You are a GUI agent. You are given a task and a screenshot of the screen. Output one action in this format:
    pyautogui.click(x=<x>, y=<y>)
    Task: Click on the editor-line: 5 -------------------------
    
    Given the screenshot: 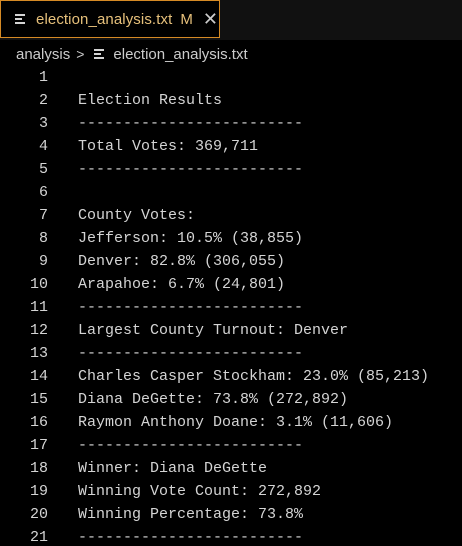 What is the action you would take?
    pyautogui.click(x=231, y=169)
    